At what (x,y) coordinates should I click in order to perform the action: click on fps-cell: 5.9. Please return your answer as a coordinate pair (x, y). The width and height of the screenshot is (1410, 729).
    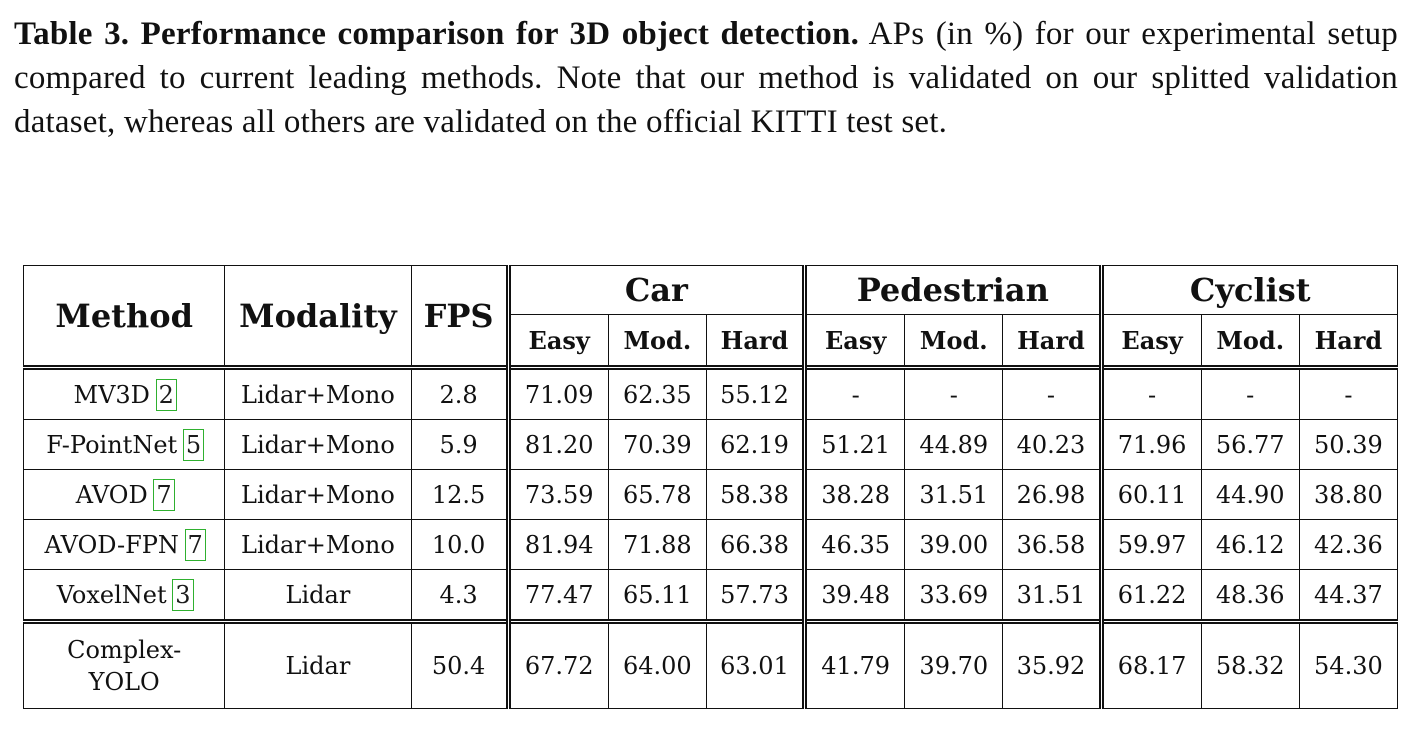
    Looking at the image, I should click on (459, 444).